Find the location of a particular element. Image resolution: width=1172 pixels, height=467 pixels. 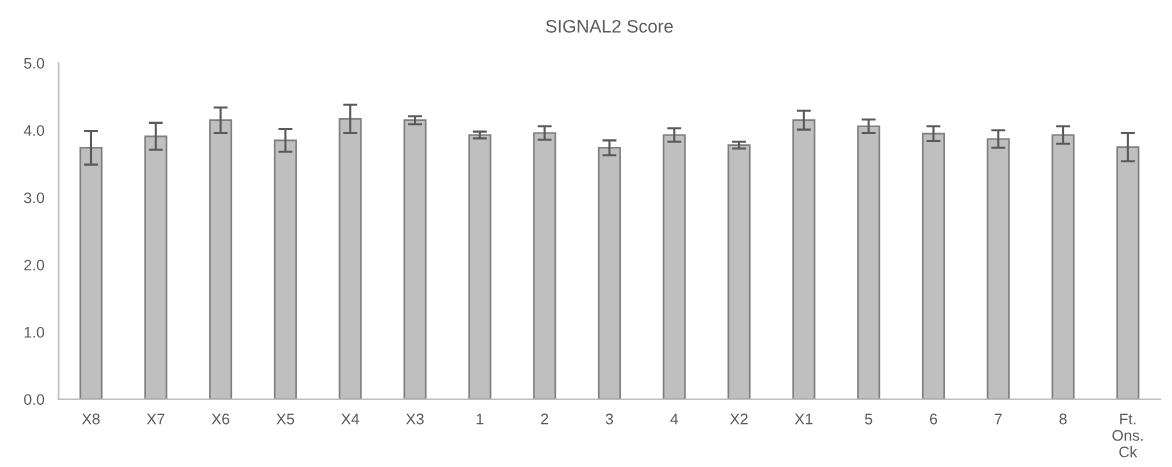

x-tick-label: X5 is located at coordinates (285, 419).